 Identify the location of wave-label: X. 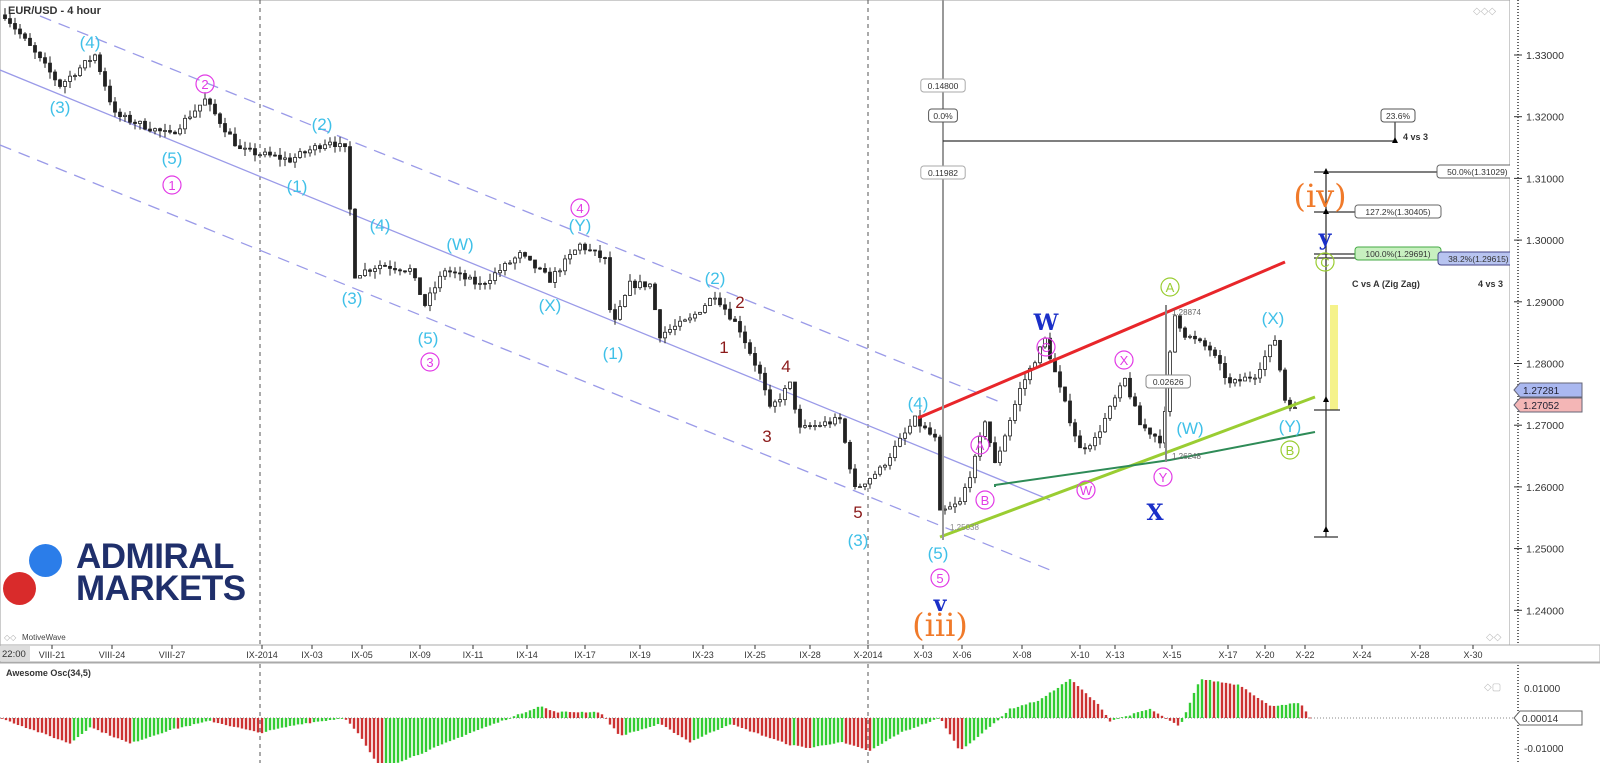
(1124, 360).